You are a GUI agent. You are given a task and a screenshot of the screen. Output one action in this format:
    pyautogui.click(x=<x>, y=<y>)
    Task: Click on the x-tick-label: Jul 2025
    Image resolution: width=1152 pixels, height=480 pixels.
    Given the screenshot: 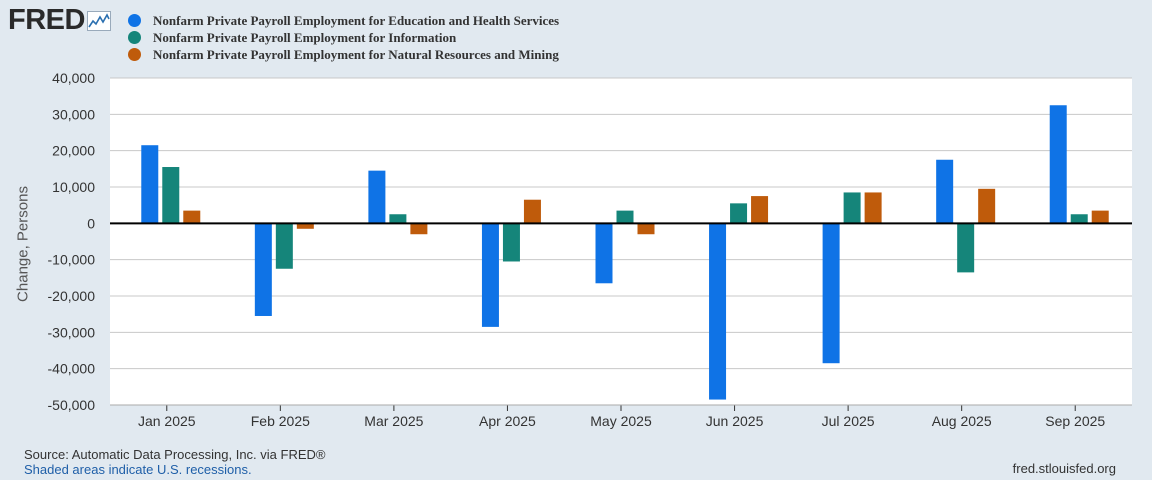 What is the action you would take?
    pyautogui.click(x=848, y=421)
    